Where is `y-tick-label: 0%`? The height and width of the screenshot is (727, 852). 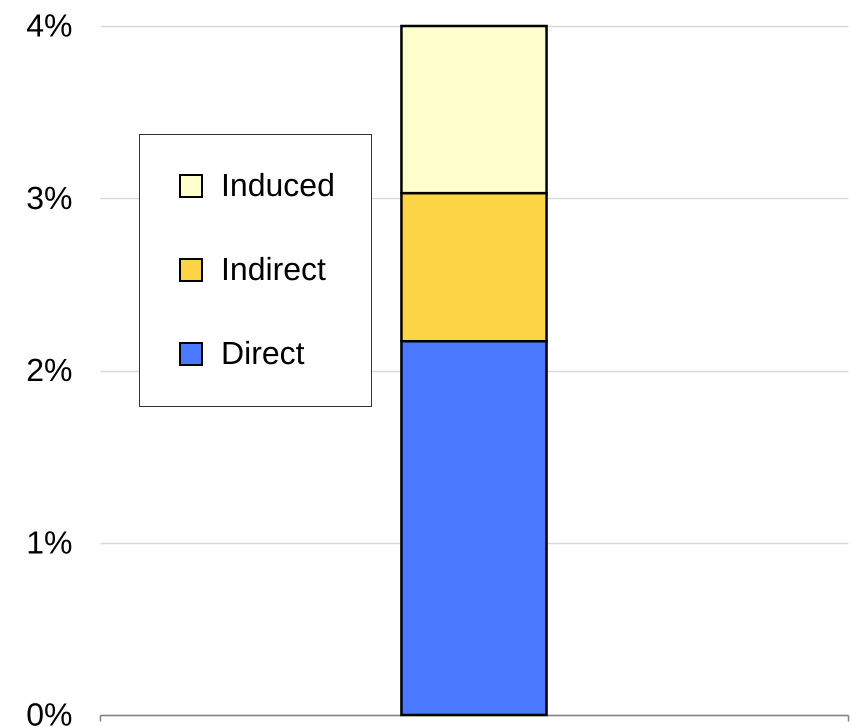 y-tick-label: 0% is located at coordinates (49, 711).